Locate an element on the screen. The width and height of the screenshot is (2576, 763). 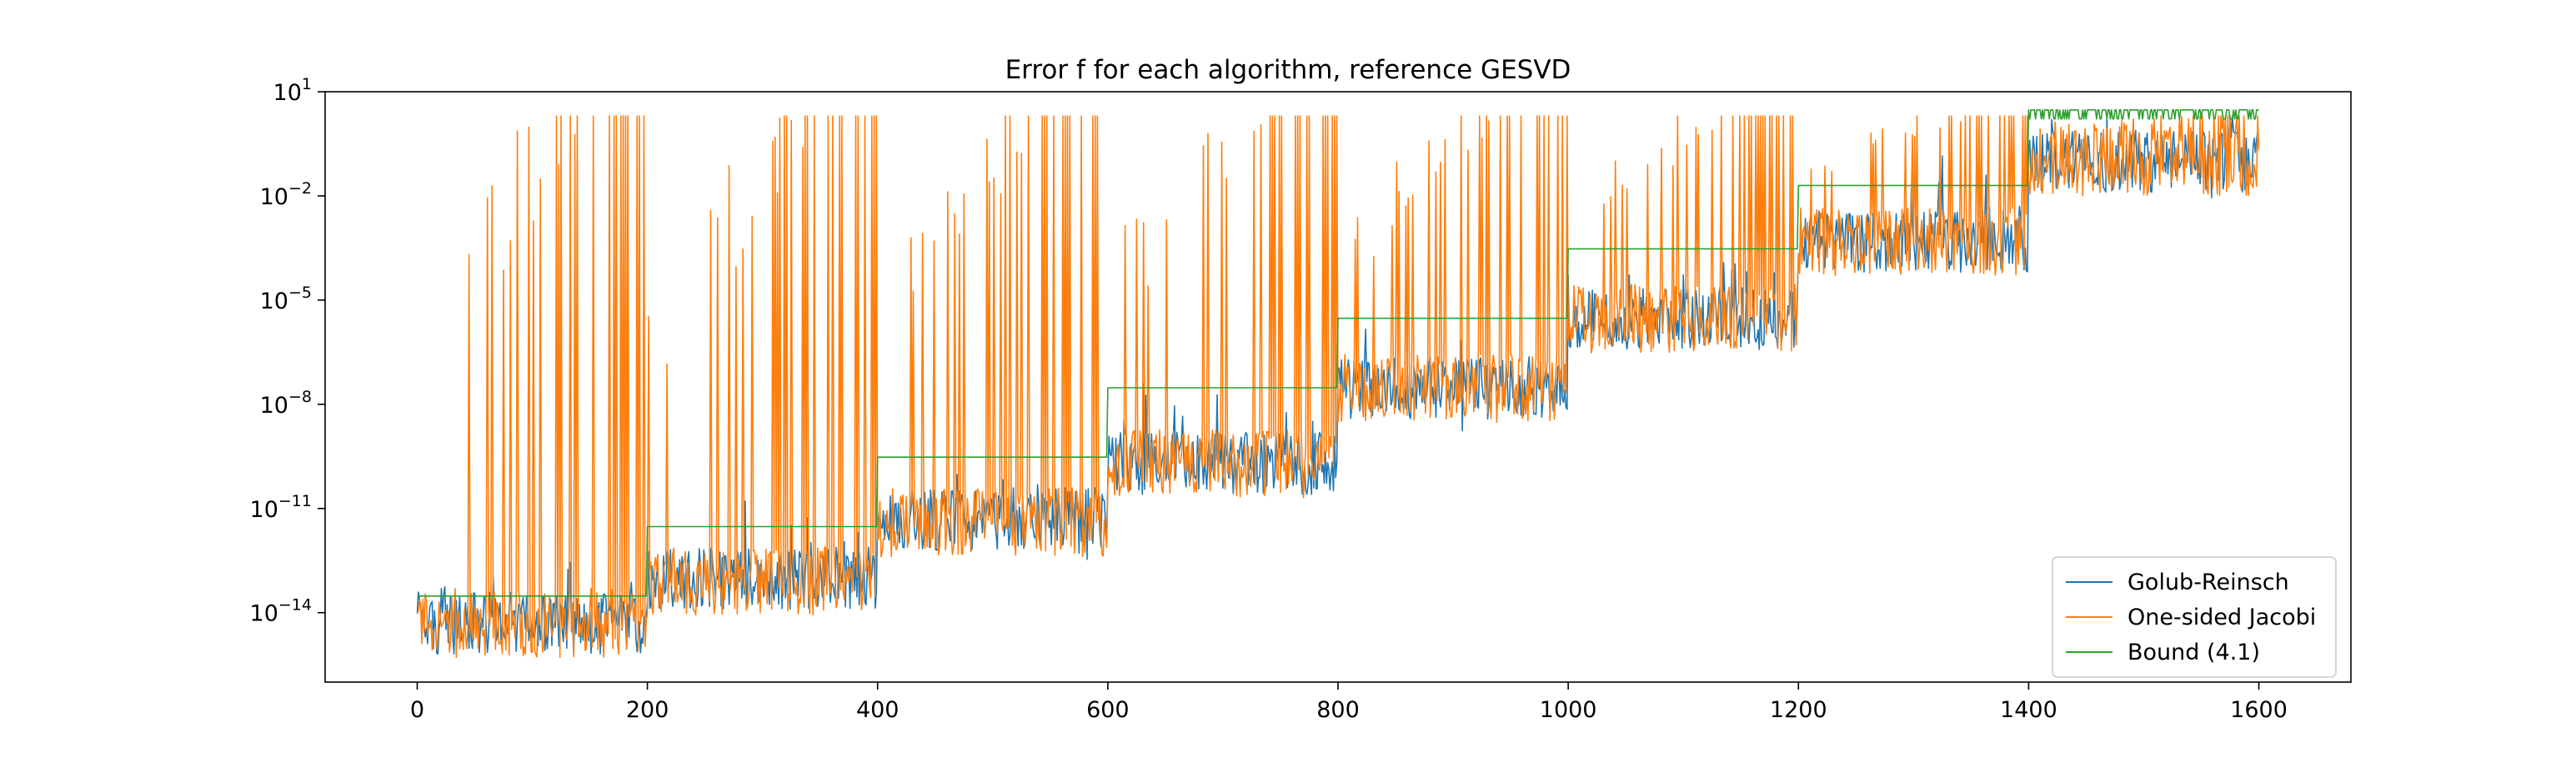
y-tick-label: 10⁻¹⁴ is located at coordinates (281, 611).